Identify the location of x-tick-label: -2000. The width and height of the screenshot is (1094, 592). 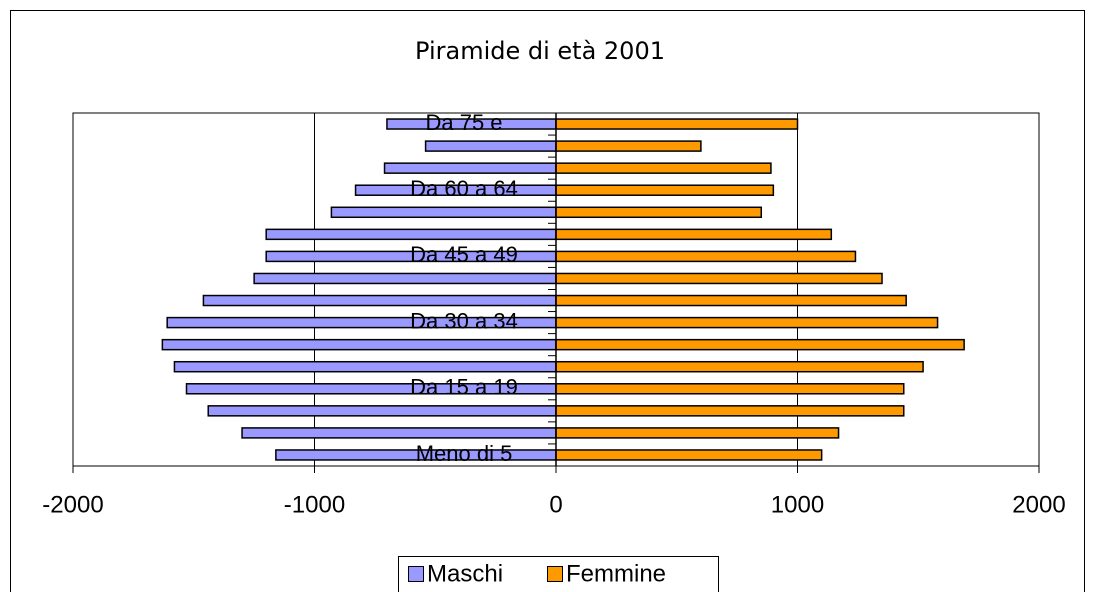
(72, 504).